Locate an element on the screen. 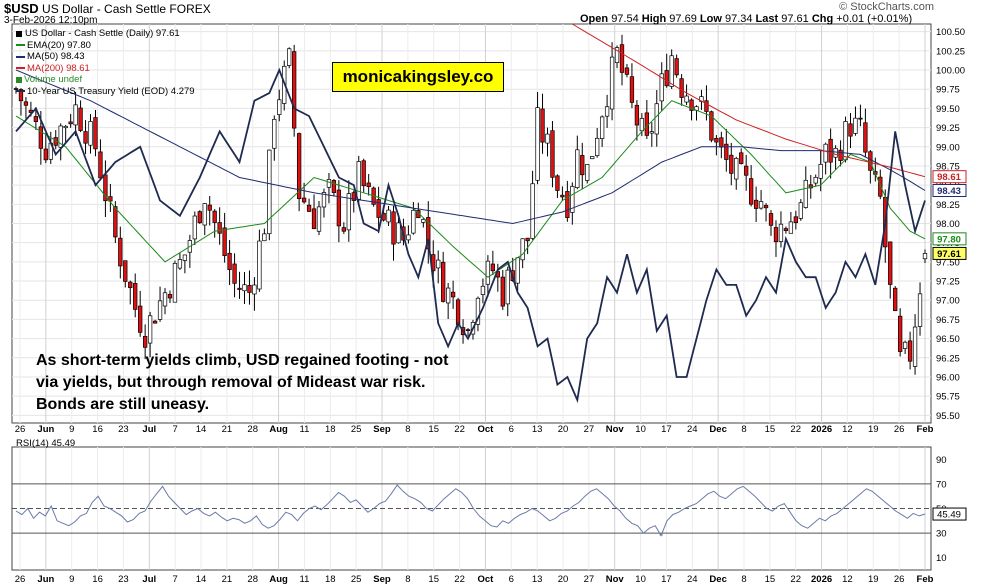 This screenshot has height=588, width=984. x-tick-label: 15 is located at coordinates (770, 429).